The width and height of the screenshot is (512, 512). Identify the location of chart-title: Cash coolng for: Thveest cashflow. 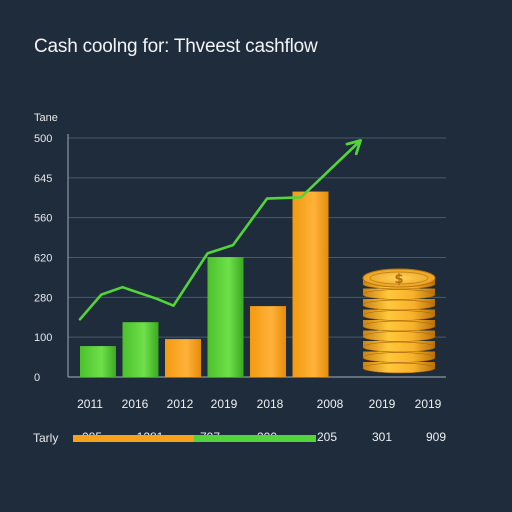
(176, 46).